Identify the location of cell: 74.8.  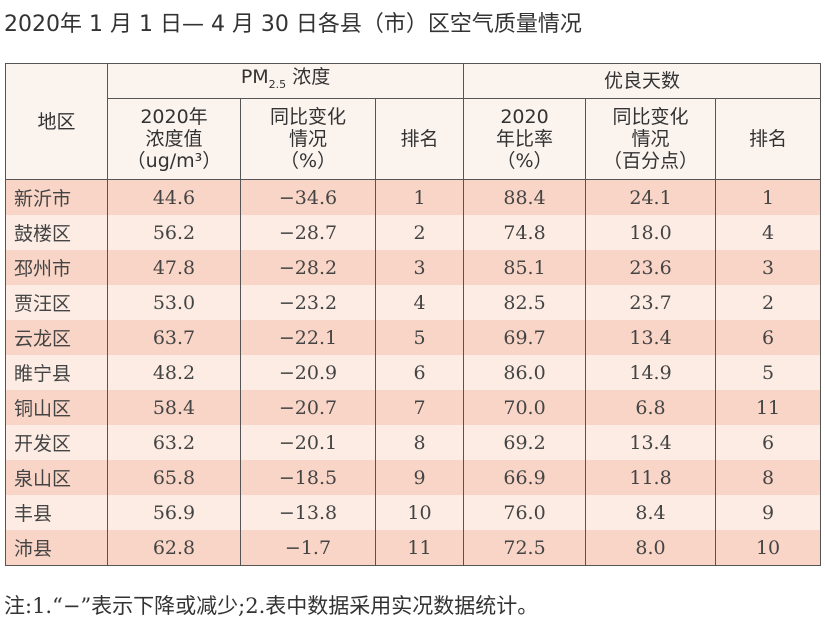
(525, 232).